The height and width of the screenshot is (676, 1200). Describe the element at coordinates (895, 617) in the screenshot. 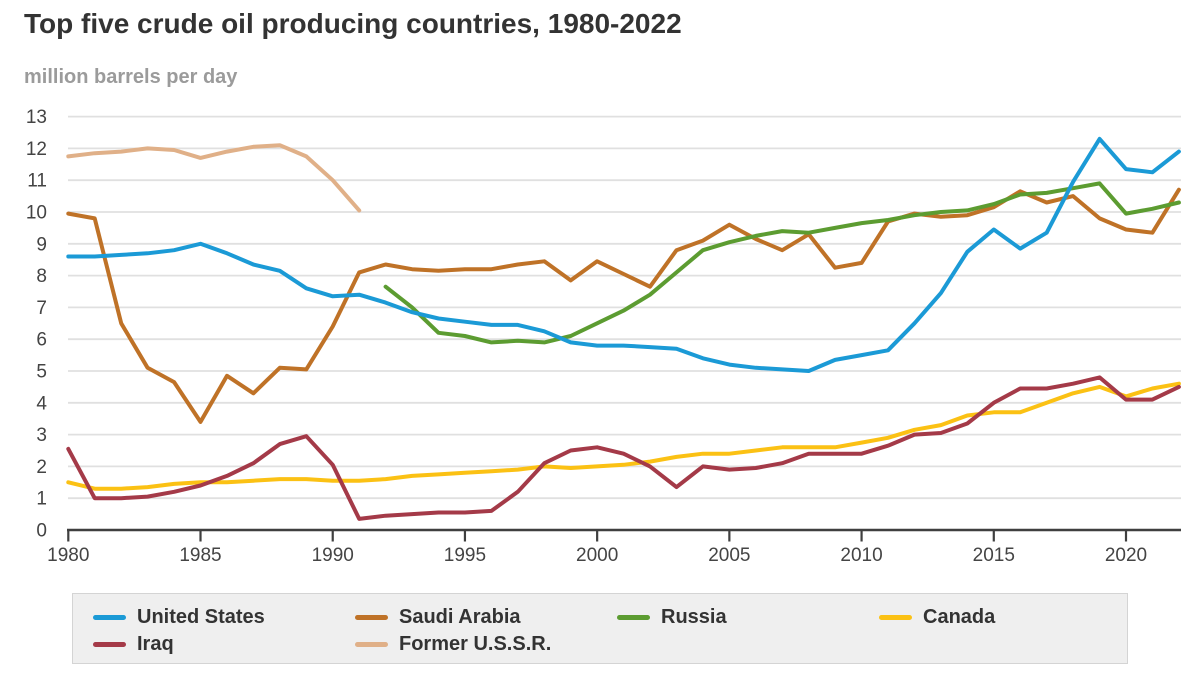

I see `legend-swatch-canada` at that location.